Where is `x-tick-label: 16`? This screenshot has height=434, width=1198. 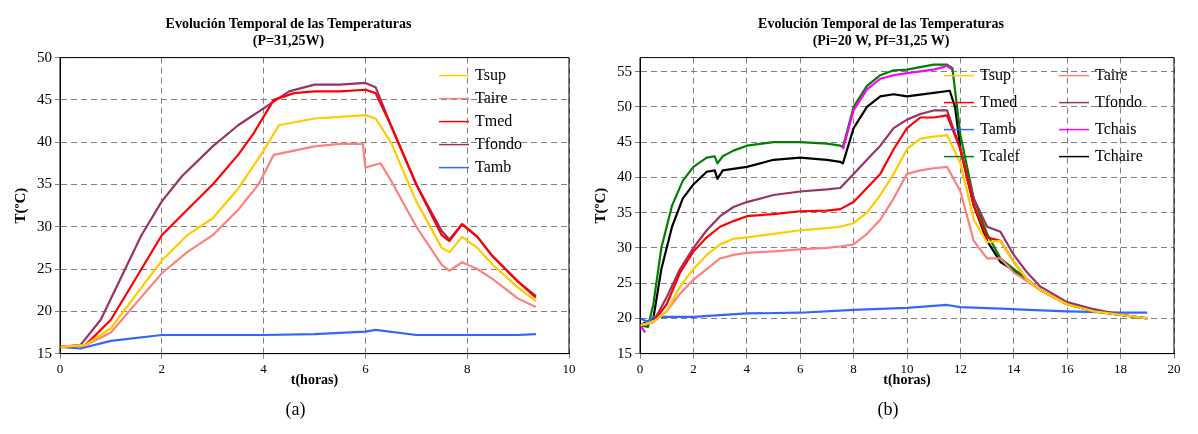
x-tick-label: 16 is located at coordinates (1067, 368).